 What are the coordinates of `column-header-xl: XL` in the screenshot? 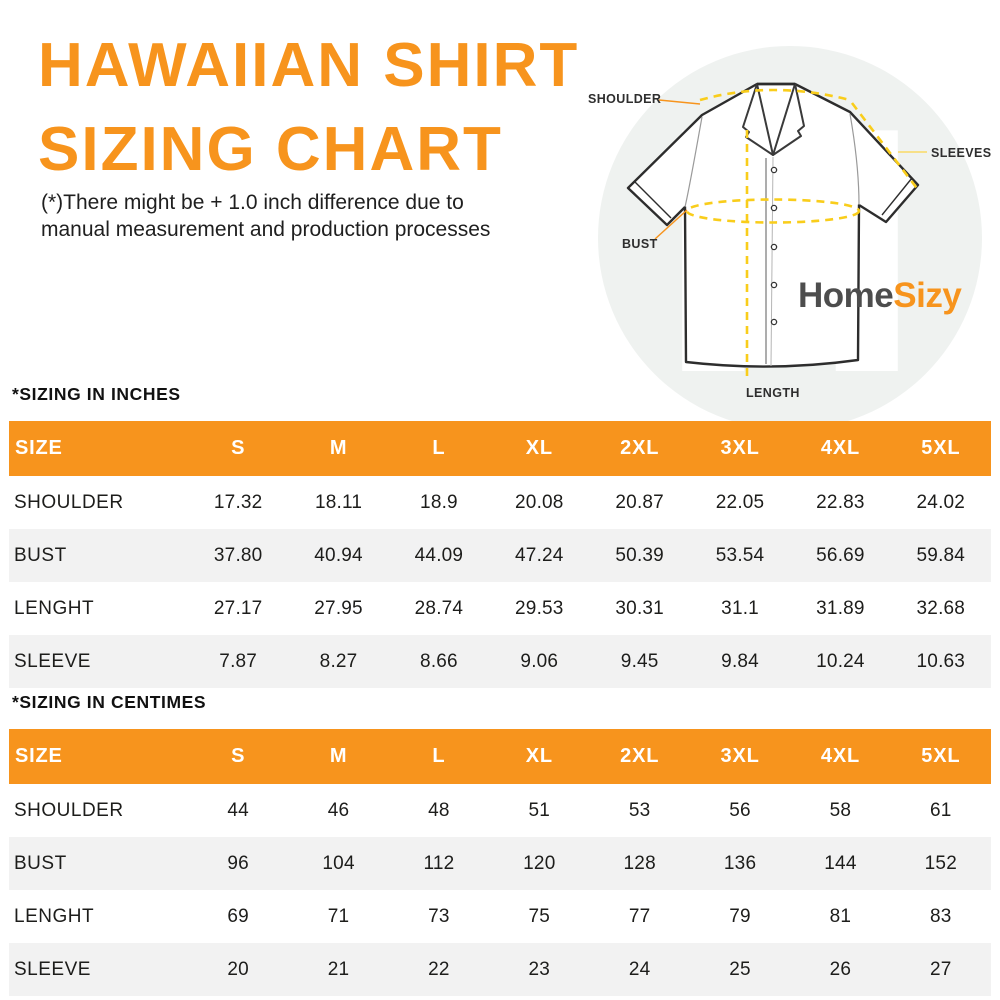 It's located at (539, 756).